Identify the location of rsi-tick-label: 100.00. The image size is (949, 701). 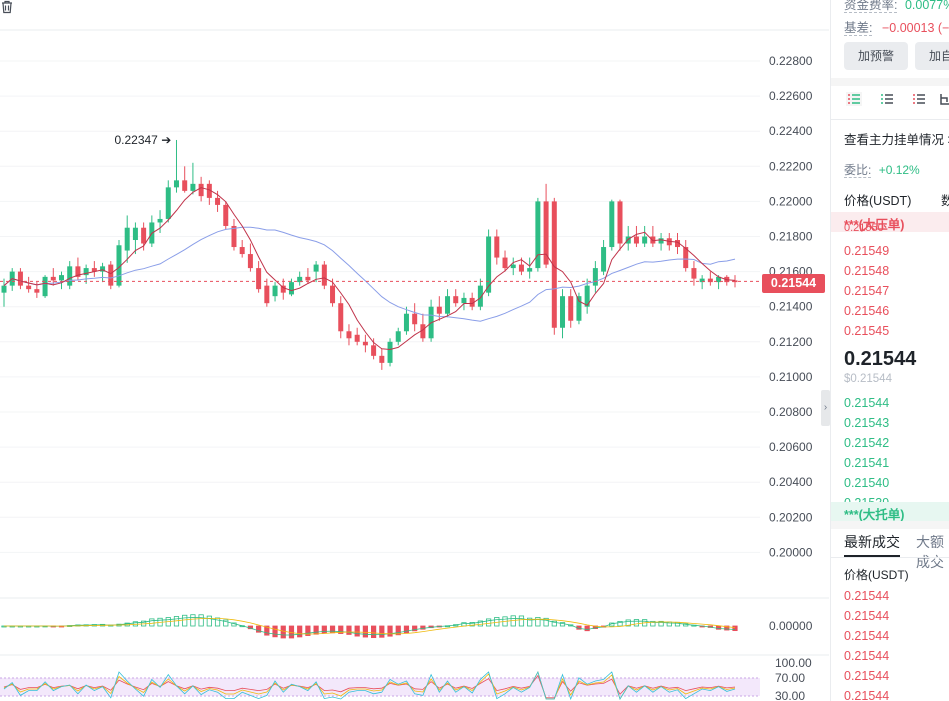
(793, 663).